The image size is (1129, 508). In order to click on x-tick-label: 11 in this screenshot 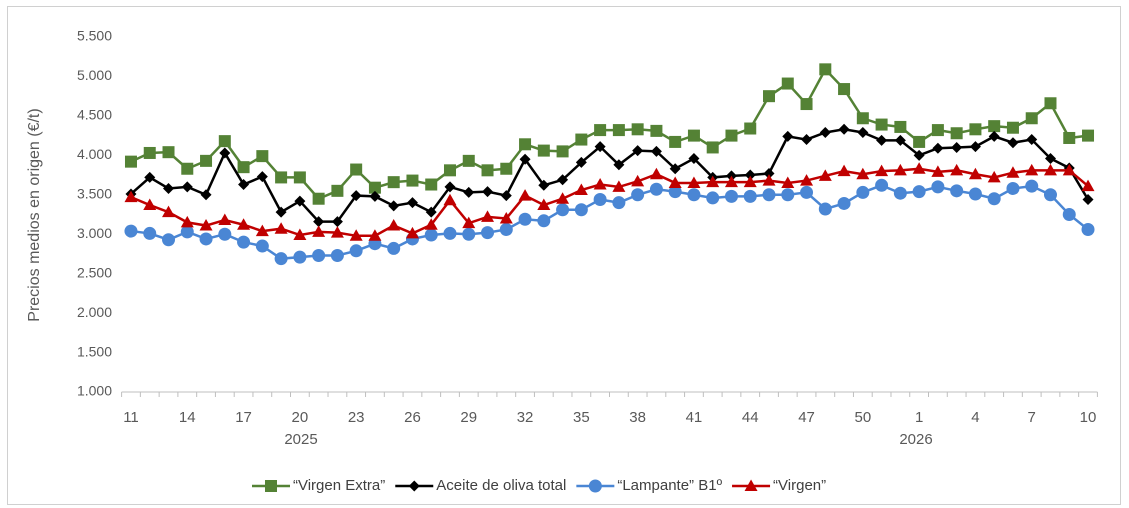, I will do `click(131, 417)`.